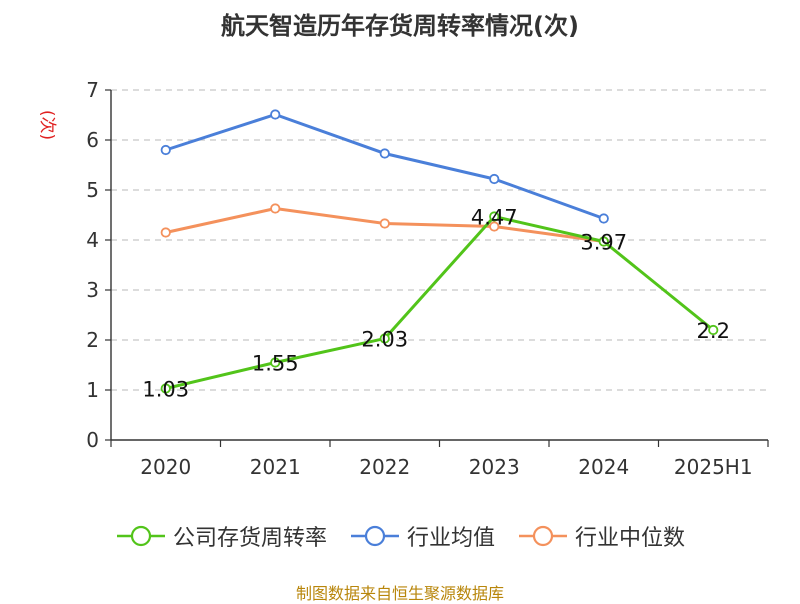 This screenshot has height=604, width=800. I want to click on y-tick-label: 6, so click(92, 140).